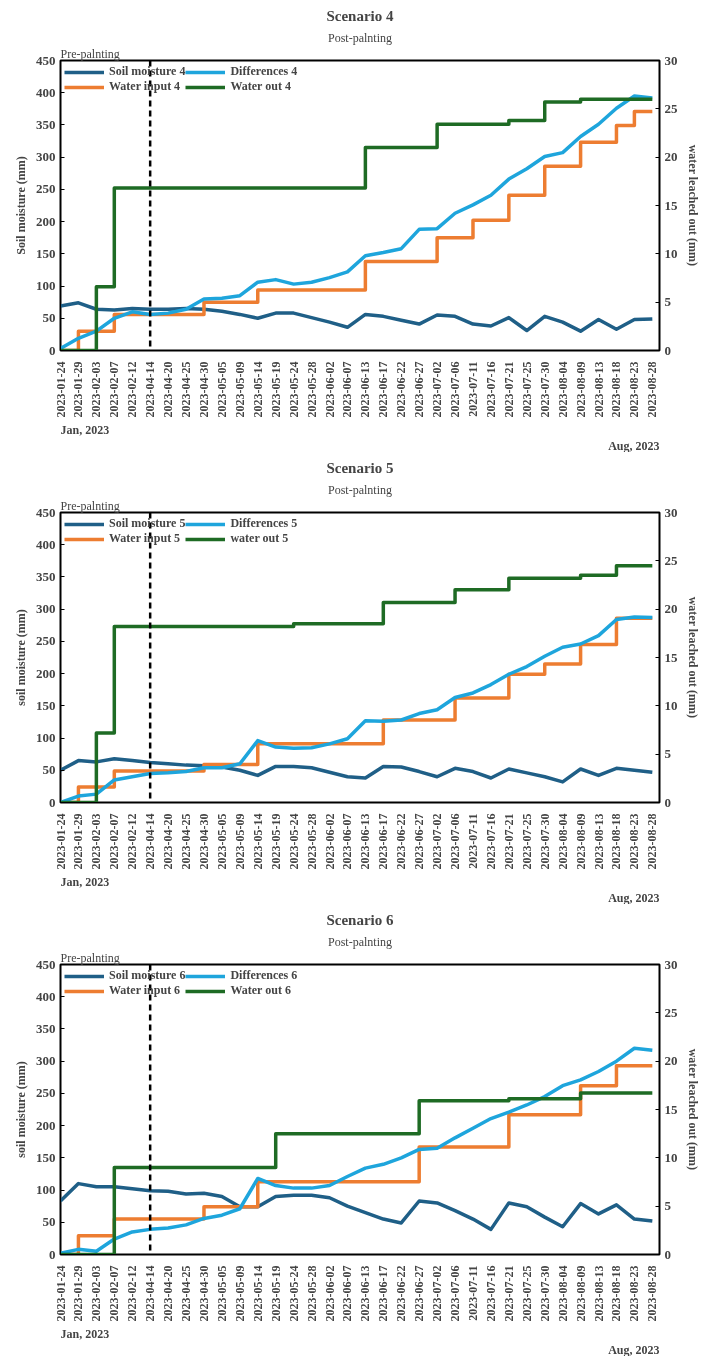 This screenshot has width=719, height=1366. I want to click on x-tick-label: 2023-06-27, so click(419, 841).